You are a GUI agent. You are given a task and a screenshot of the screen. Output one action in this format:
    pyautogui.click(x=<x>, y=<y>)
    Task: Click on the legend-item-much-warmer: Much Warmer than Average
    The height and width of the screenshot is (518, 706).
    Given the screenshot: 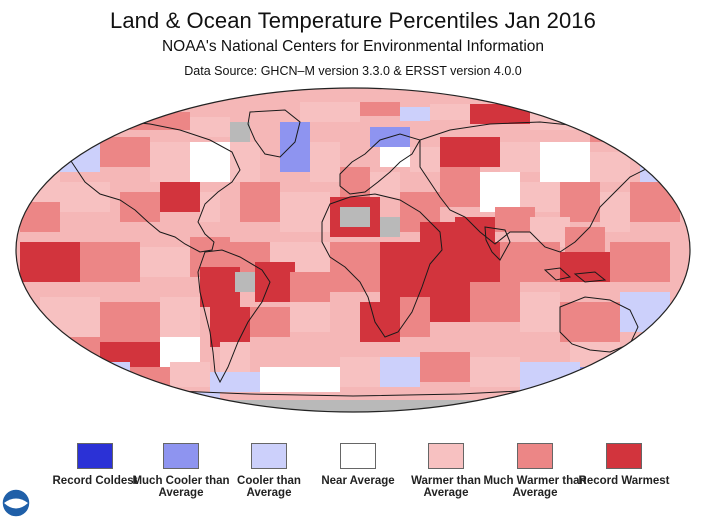 What is the action you would take?
    pyautogui.click(x=535, y=471)
    